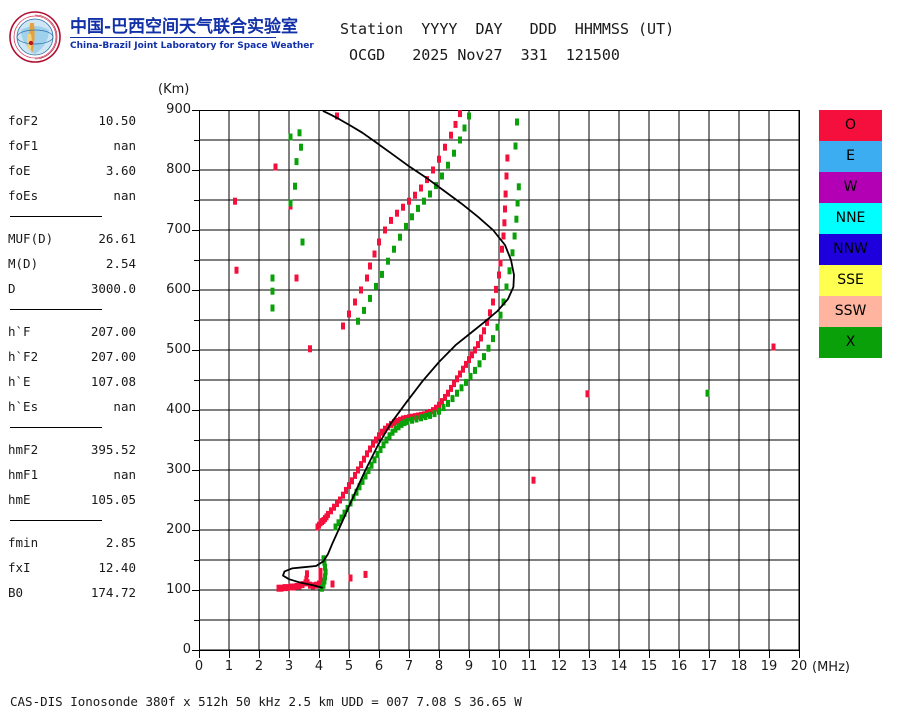 The width and height of the screenshot is (900, 720). Describe the element at coordinates (178, 169) in the screenshot. I see `y-axis-tick-label: 800` at that location.